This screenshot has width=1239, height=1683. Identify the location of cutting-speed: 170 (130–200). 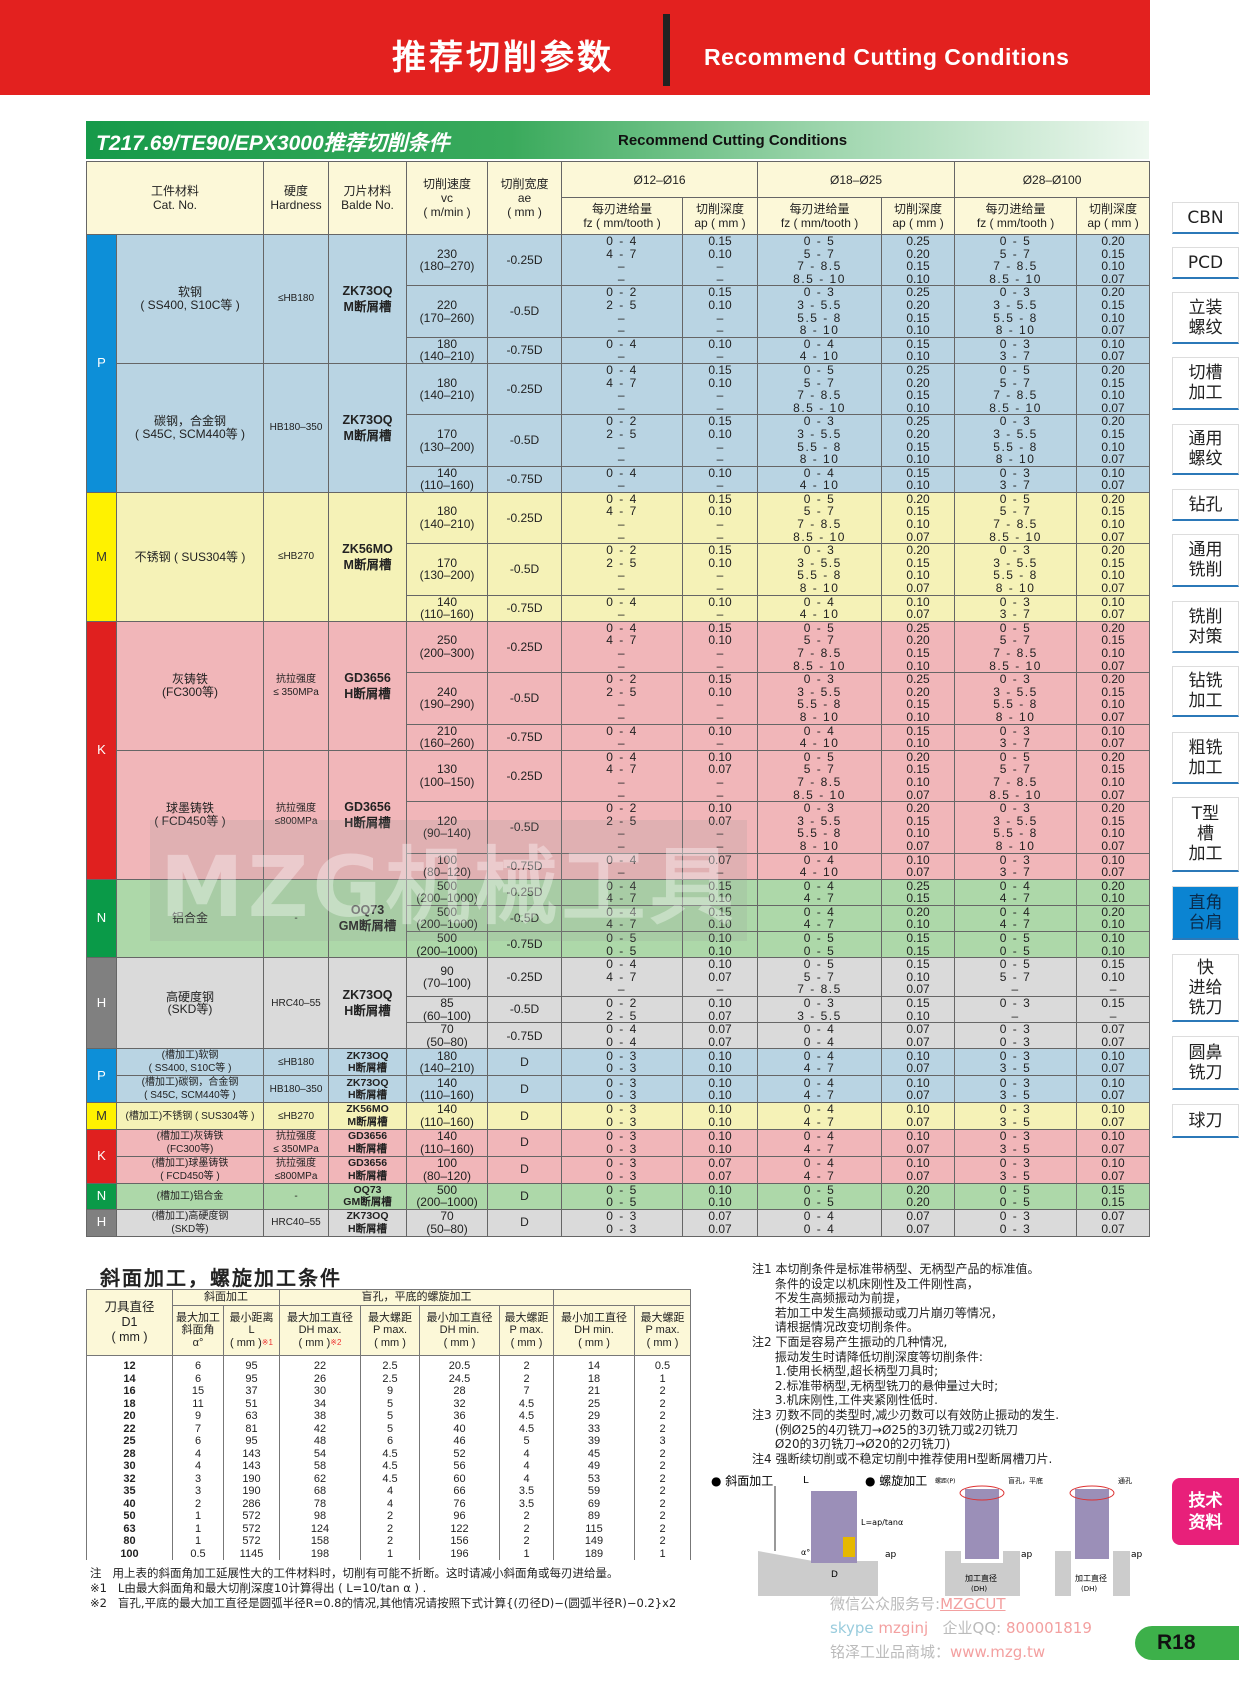
(447, 440).